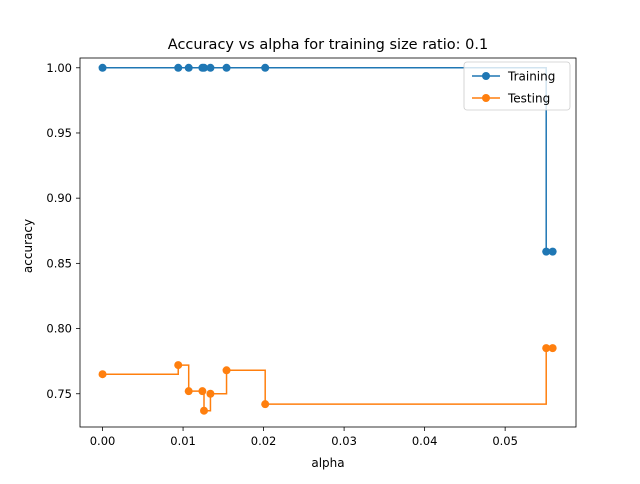  Describe the element at coordinates (327, 463) in the screenshot. I see `x-axis-label: alpha` at that location.